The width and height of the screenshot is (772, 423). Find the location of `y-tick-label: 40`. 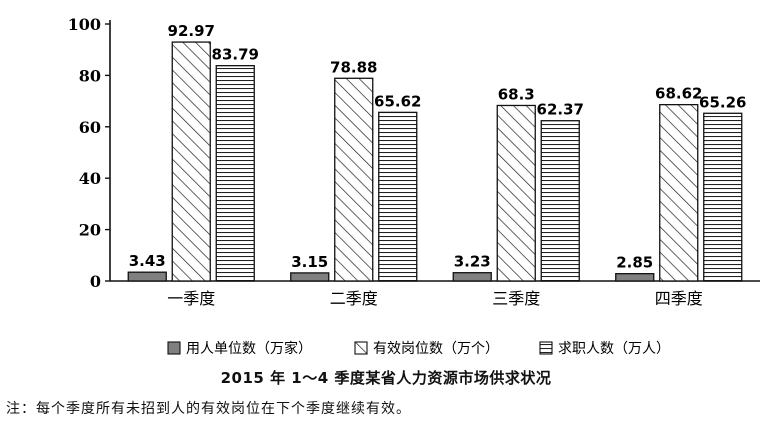

y-tick-label: 40 is located at coordinates (90, 178).